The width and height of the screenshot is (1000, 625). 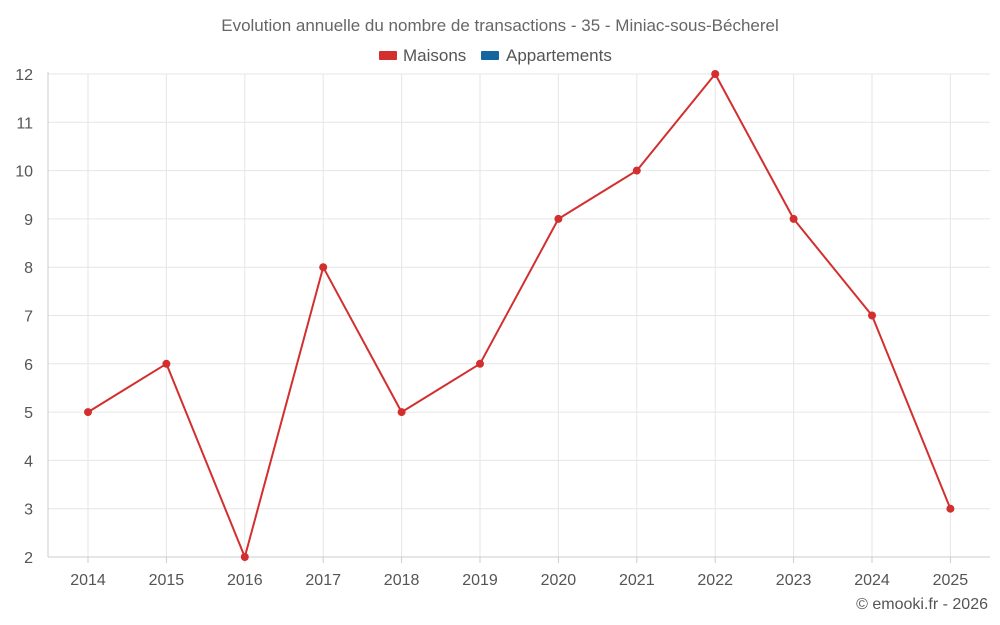 What do you see at coordinates (28, 317) in the screenshot?
I see `y-tick-label: 7` at bounding box center [28, 317].